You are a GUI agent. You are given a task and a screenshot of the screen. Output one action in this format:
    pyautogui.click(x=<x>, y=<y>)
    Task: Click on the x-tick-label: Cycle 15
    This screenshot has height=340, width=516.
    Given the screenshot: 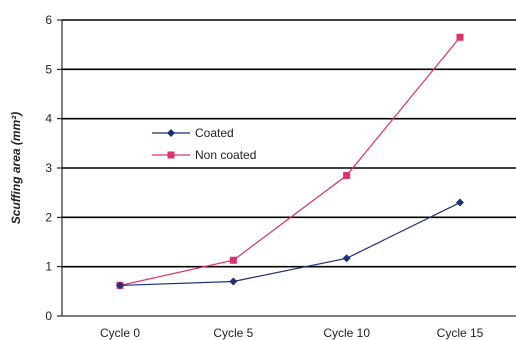 What is the action you would take?
    pyautogui.click(x=460, y=333)
    